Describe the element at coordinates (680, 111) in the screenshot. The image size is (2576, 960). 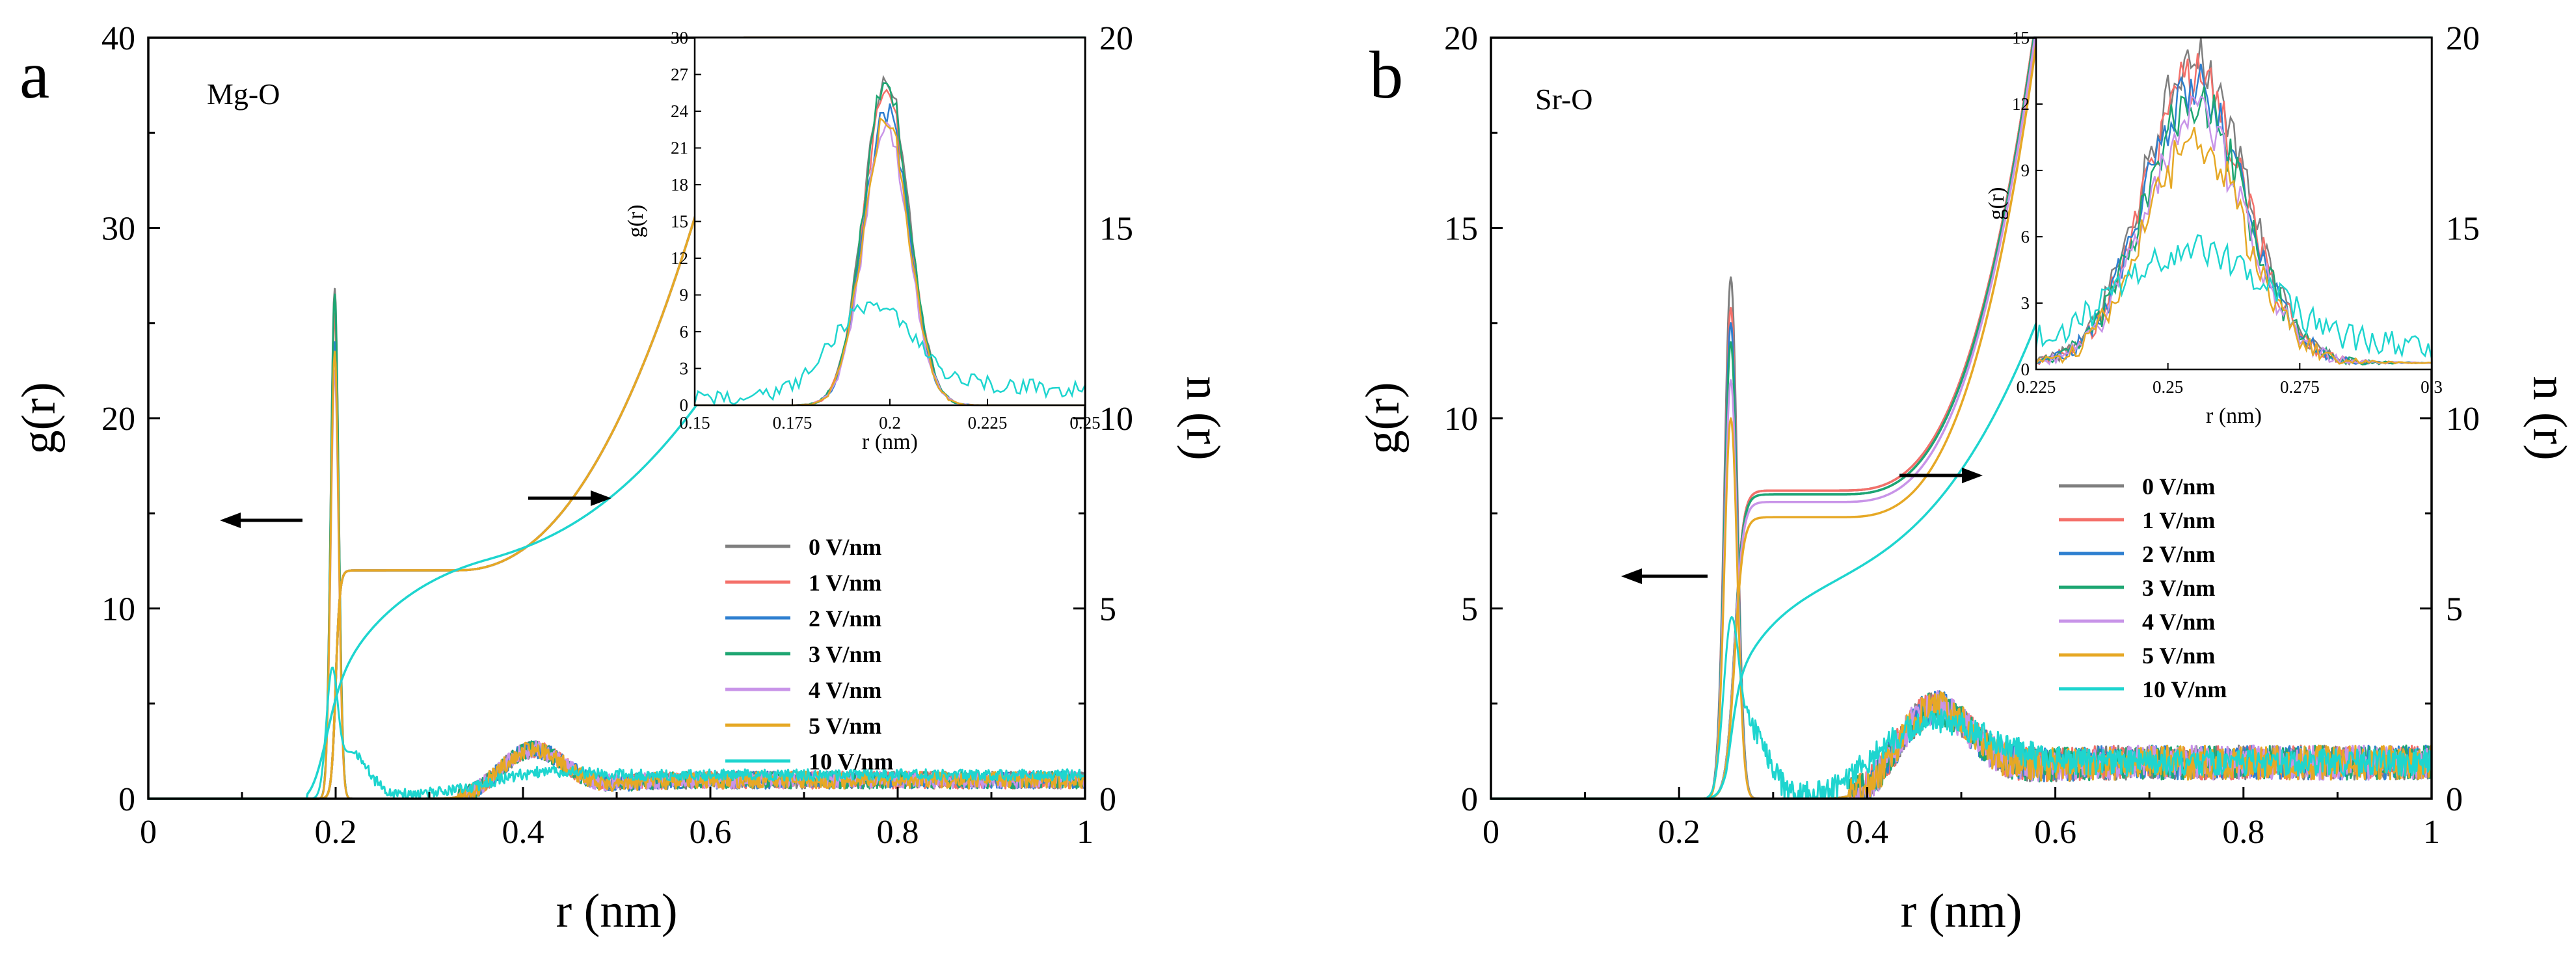
I see `inset-y-tick-label: 24` at that location.